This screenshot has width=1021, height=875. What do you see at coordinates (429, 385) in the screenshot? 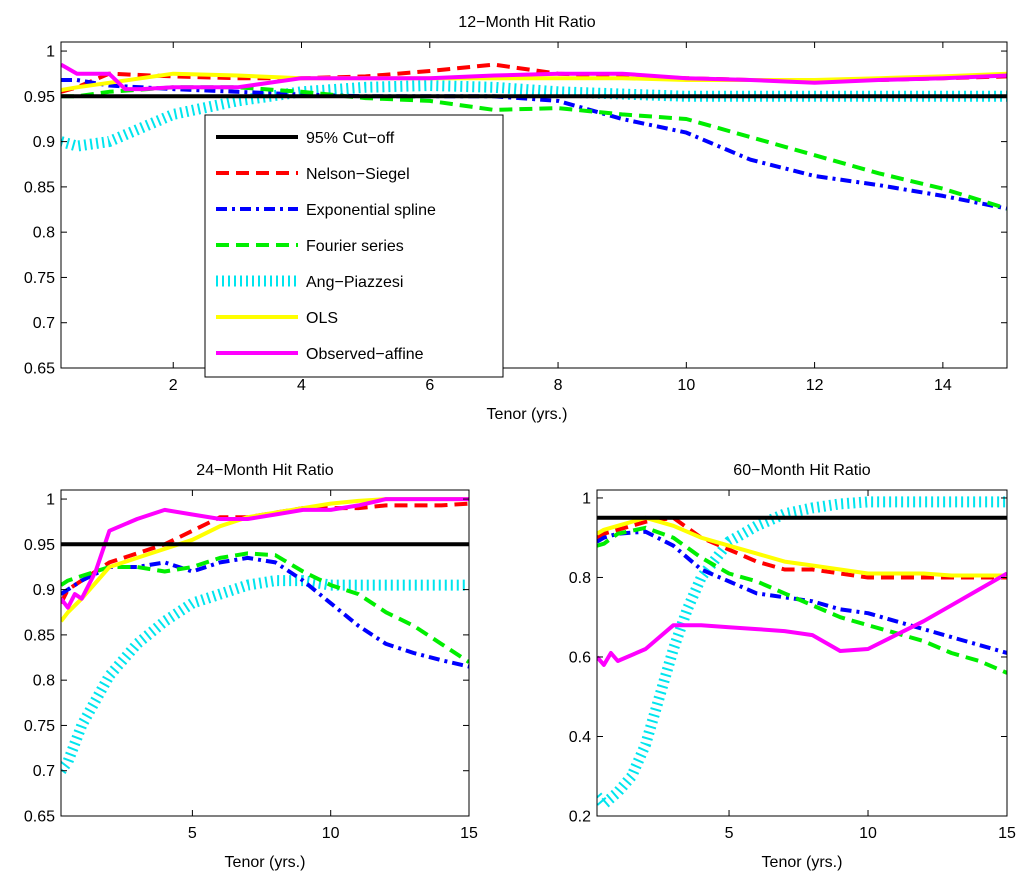
I see `x-tick-label: 6` at bounding box center [429, 385].